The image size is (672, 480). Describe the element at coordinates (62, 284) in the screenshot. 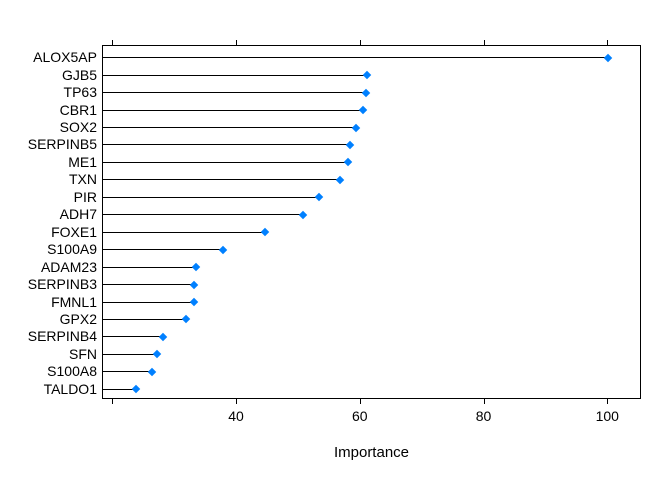

I see `y-axis-label: SERPINB3` at that location.